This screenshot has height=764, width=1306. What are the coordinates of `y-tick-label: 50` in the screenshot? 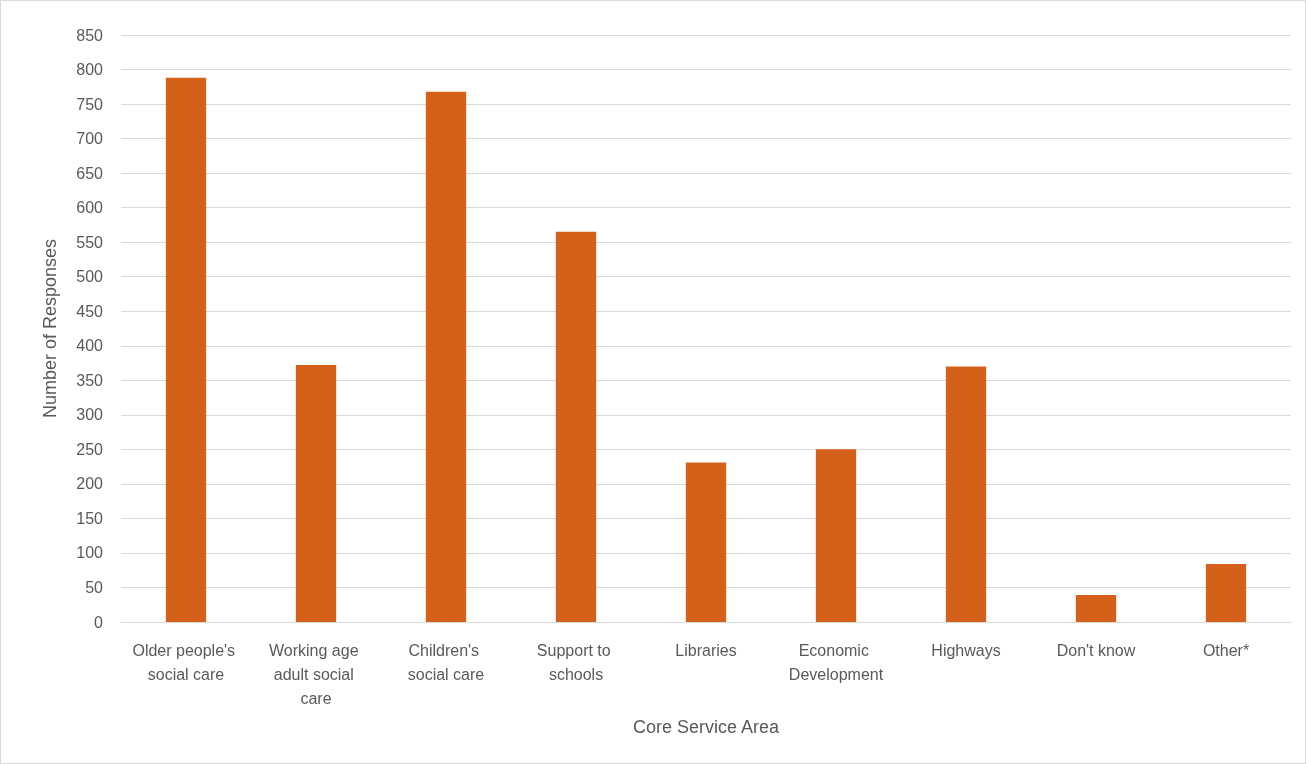 It's located at (94, 587).